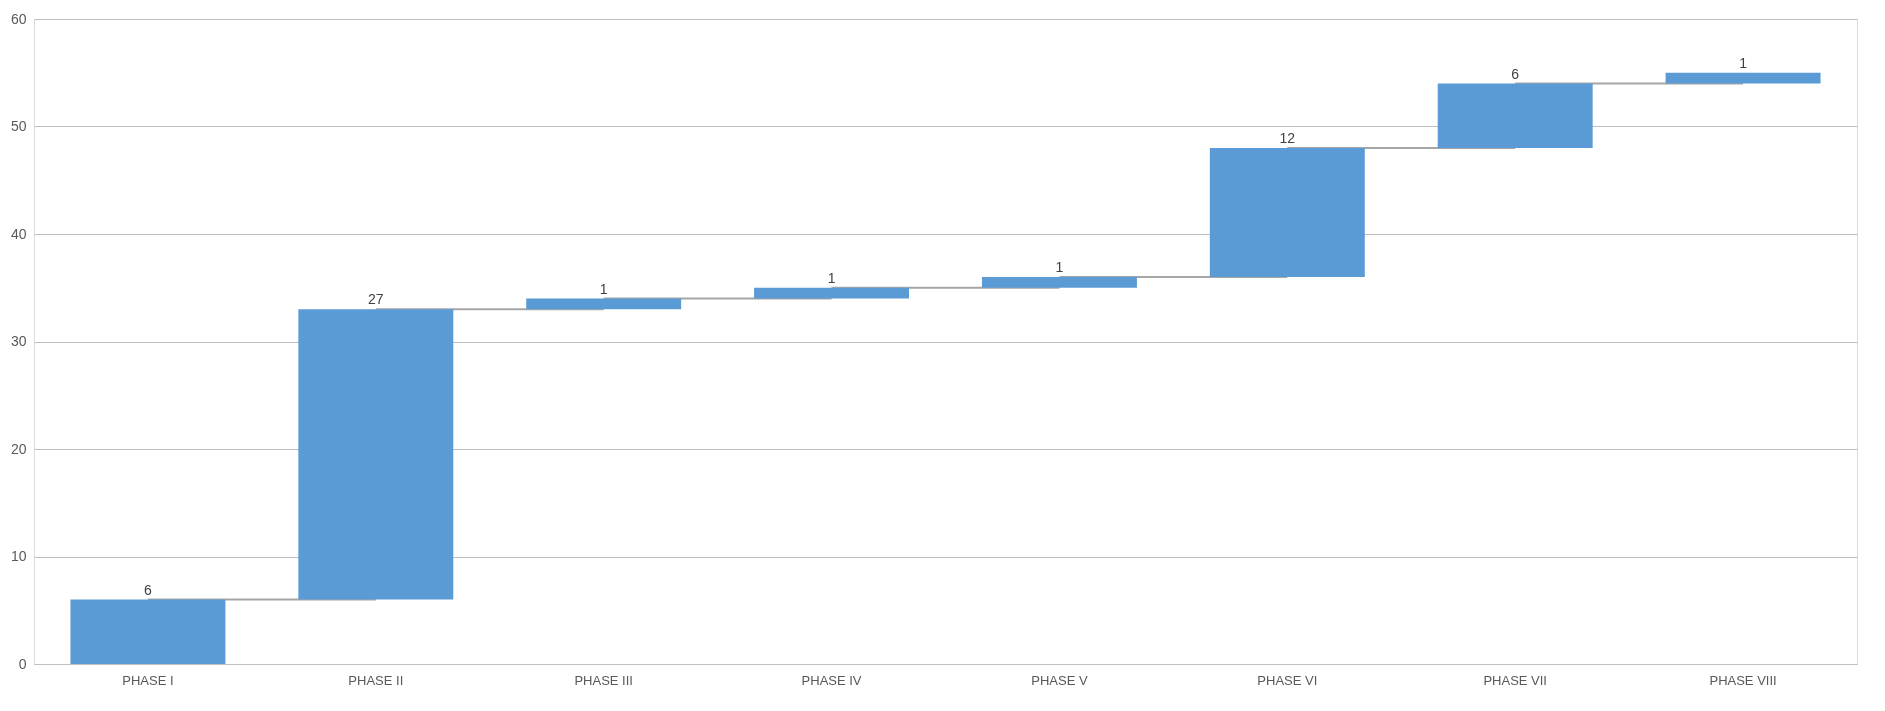 This screenshot has height=711, width=1885. What do you see at coordinates (18, 126) in the screenshot?
I see `y-tick-label: 50` at bounding box center [18, 126].